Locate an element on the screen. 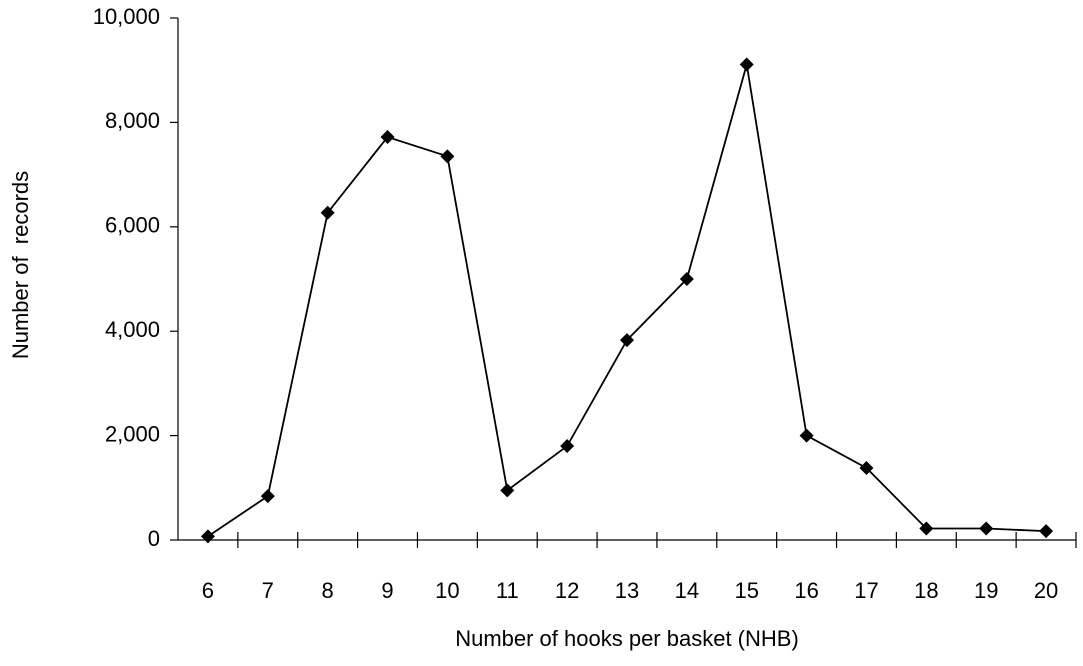  x-tick-label: 11 is located at coordinates (507, 590).